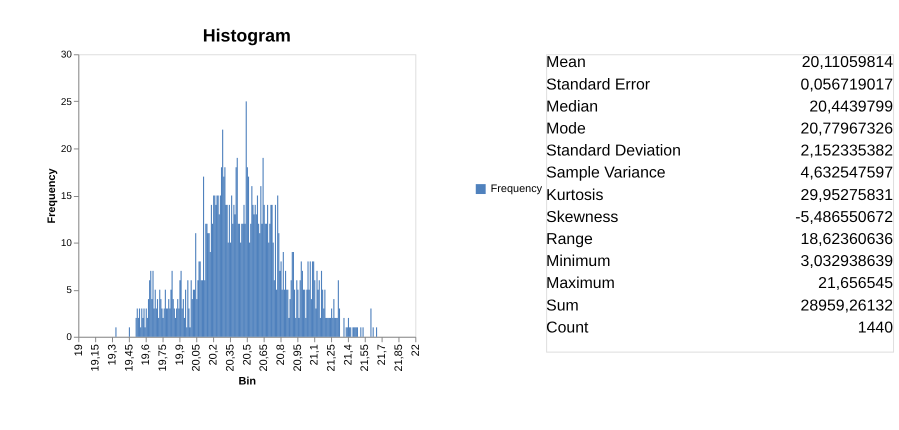 This screenshot has width=899, height=430. What do you see at coordinates (613, 151) in the screenshot?
I see `category-label: Standard Deviation` at bounding box center [613, 151].